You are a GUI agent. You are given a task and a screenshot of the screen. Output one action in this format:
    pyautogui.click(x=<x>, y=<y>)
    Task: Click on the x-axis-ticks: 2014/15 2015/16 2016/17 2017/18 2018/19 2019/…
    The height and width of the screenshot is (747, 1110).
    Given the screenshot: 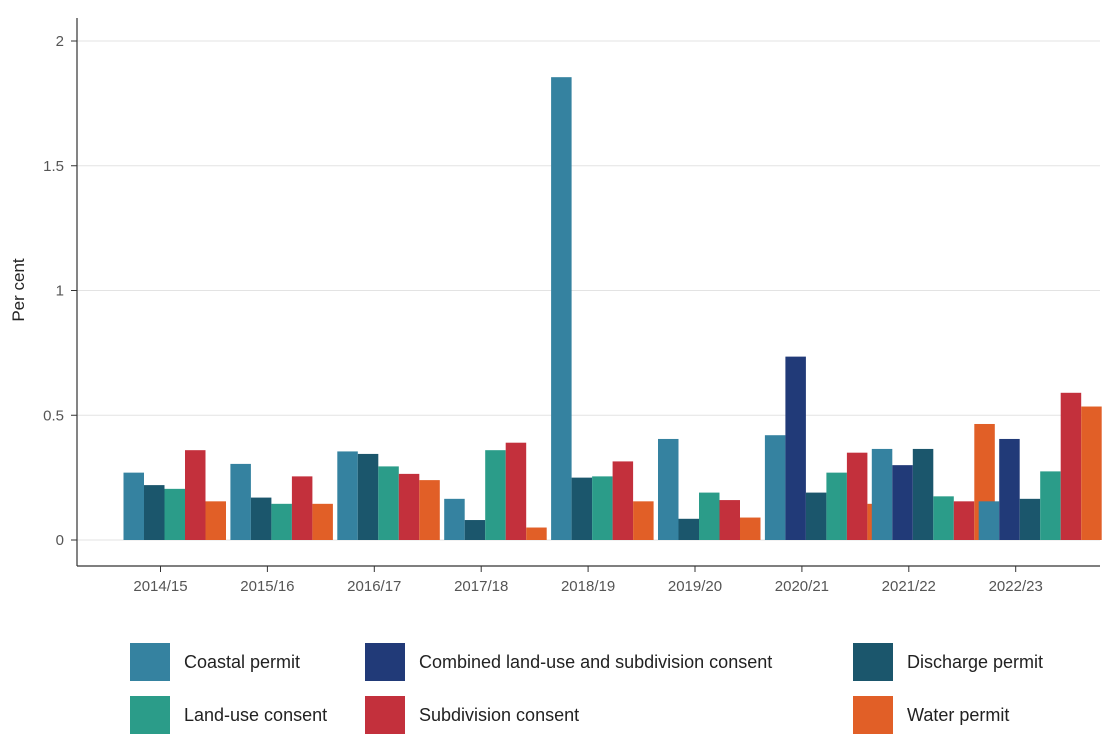 What is the action you would take?
    pyautogui.click(x=588, y=580)
    